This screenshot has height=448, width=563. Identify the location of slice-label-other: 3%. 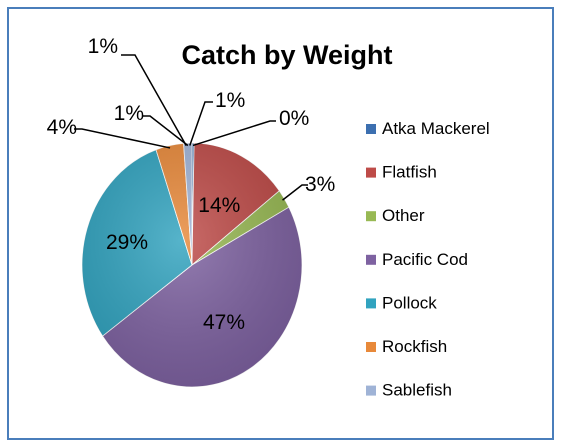
(320, 184).